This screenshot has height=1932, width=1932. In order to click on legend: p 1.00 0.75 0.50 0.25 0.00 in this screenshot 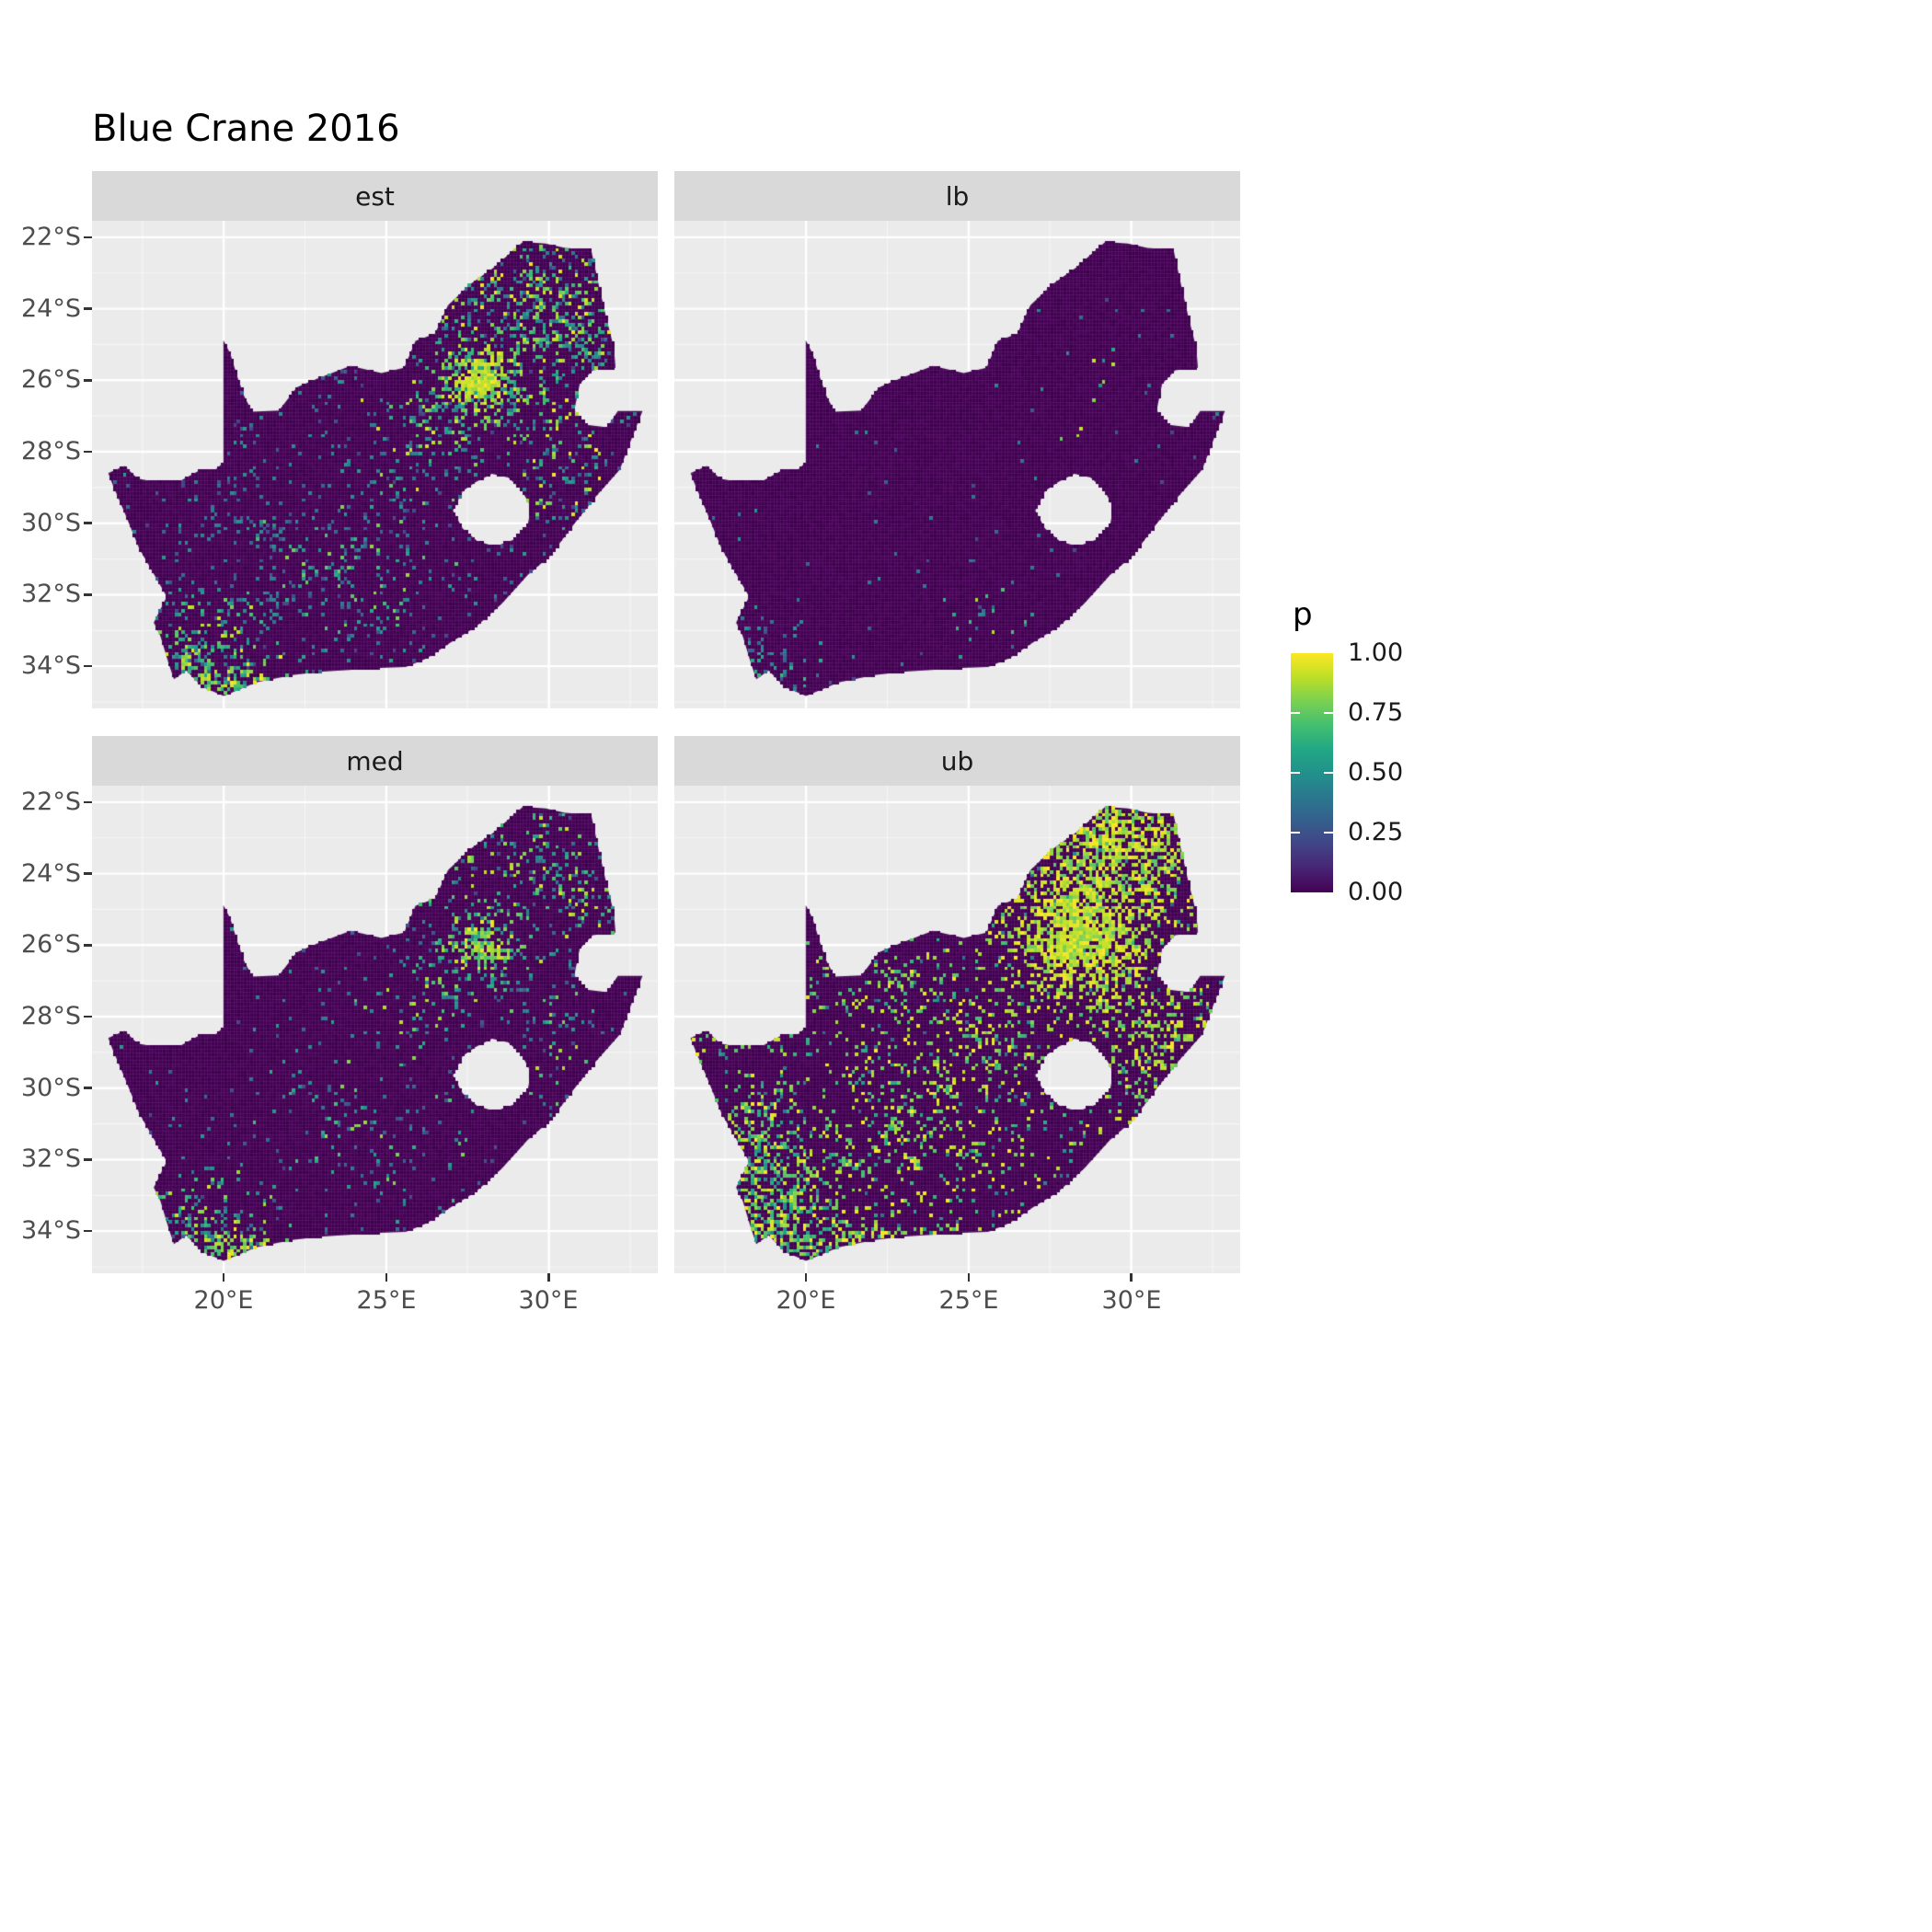, I will do `click(1398, 761)`.